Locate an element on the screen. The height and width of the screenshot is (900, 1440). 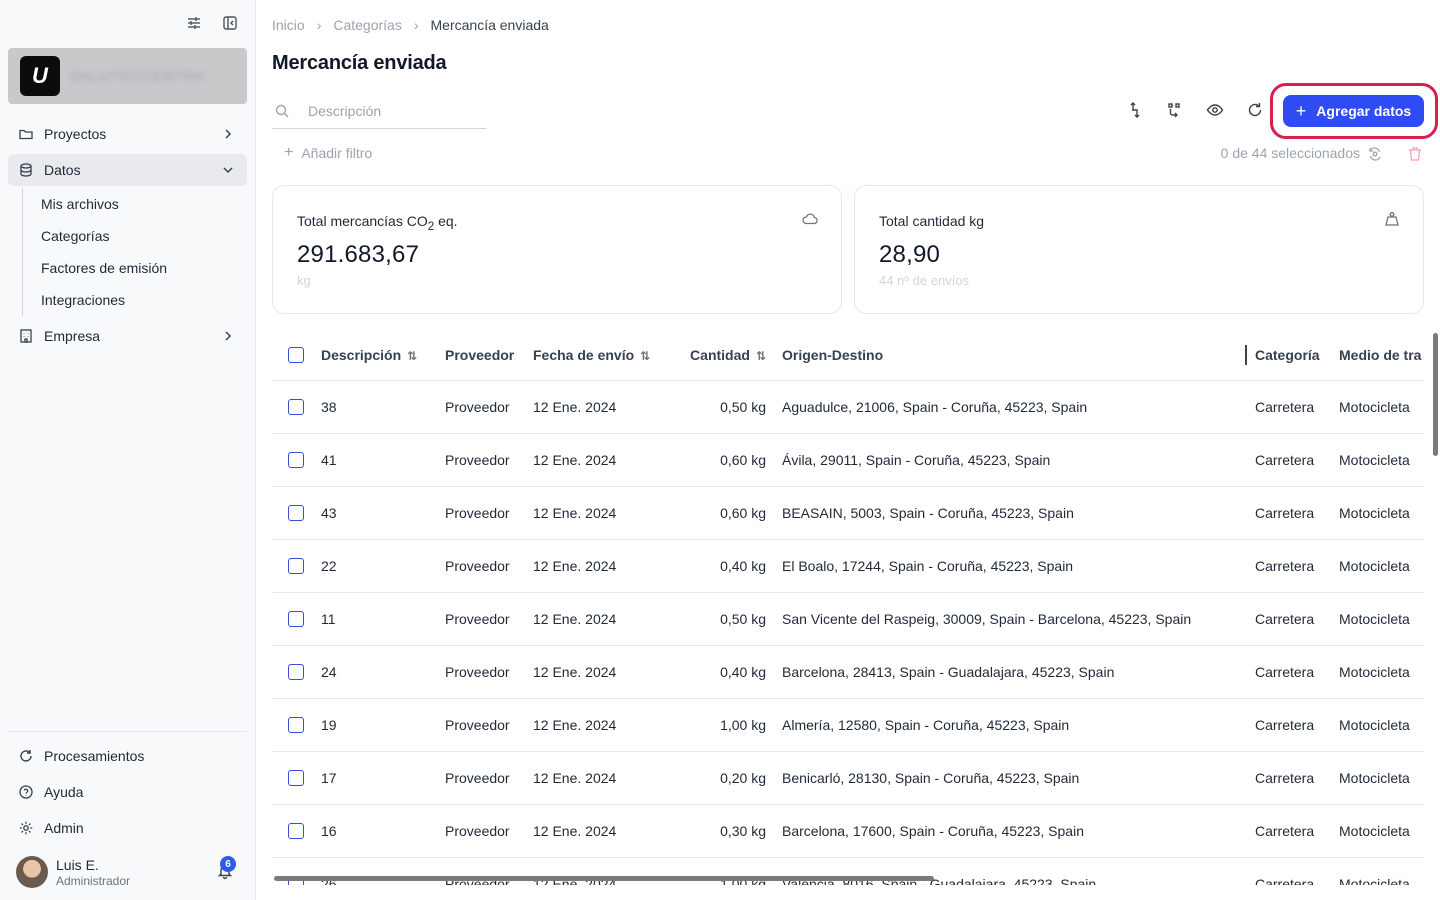
select-all-checkbox is located at coordinates (296, 355).